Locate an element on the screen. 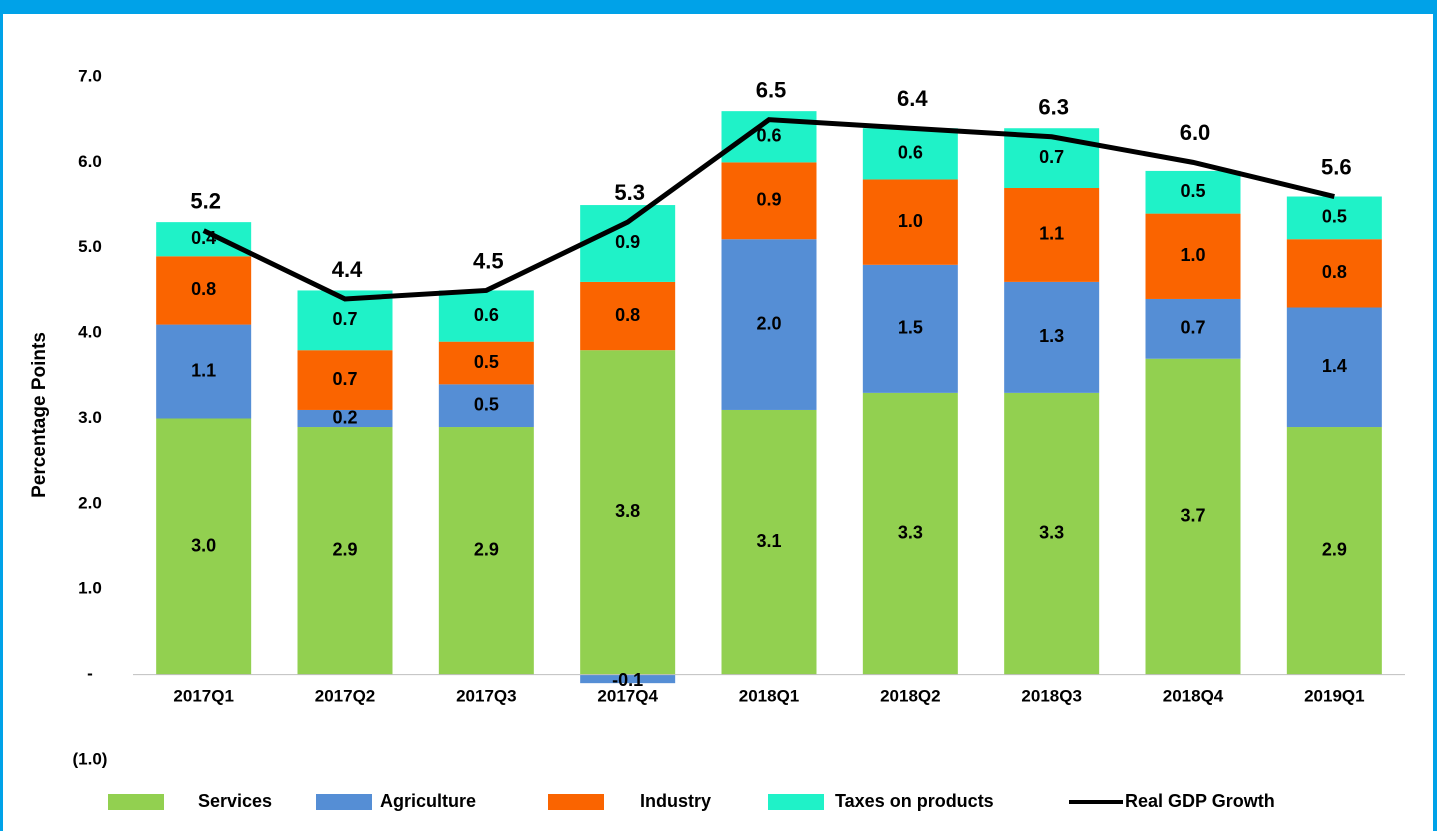 This screenshot has width=1437, height=831. data-label: 3.8 is located at coordinates (627, 511).